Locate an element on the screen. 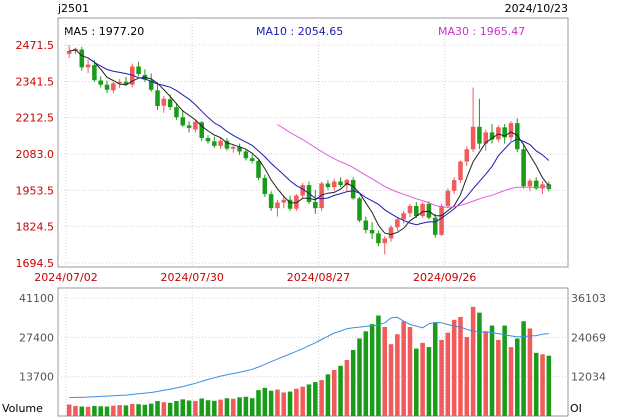 The height and width of the screenshot is (420, 620). ma30-line is located at coordinates (413, 166).